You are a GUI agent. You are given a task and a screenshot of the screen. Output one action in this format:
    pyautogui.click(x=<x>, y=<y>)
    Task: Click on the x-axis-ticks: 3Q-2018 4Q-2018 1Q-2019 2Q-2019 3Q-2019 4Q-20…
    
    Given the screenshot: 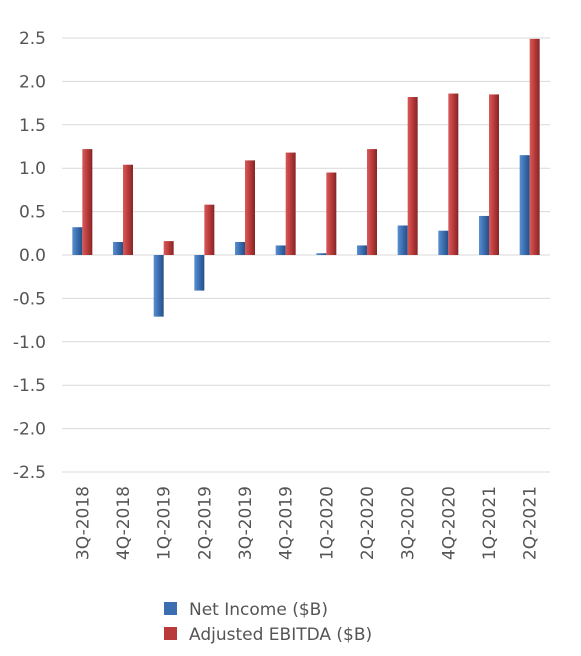 What is the action you would take?
    pyautogui.click(x=306, y=523)
    